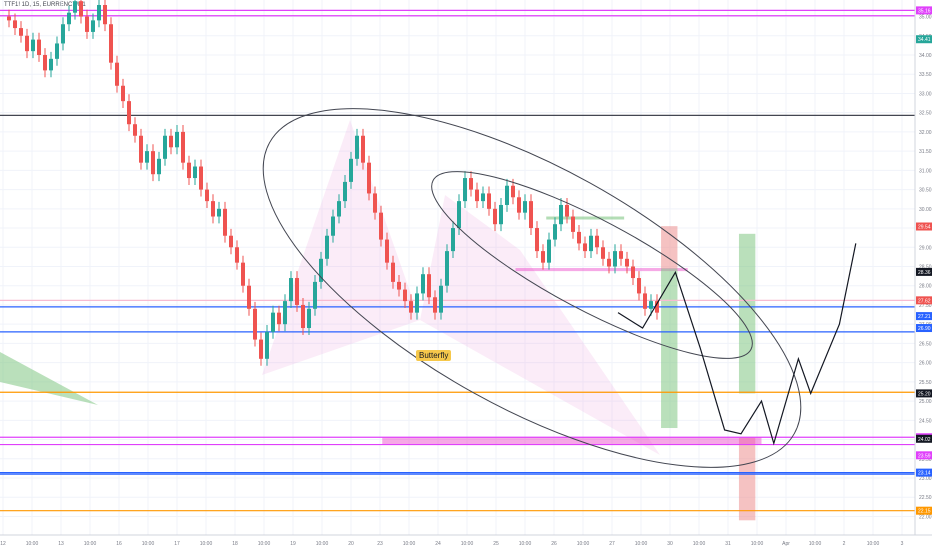 The height and width of the screenshot is (550, 932). I want to click on price-badge-label: 29.54, so click(924, 228).